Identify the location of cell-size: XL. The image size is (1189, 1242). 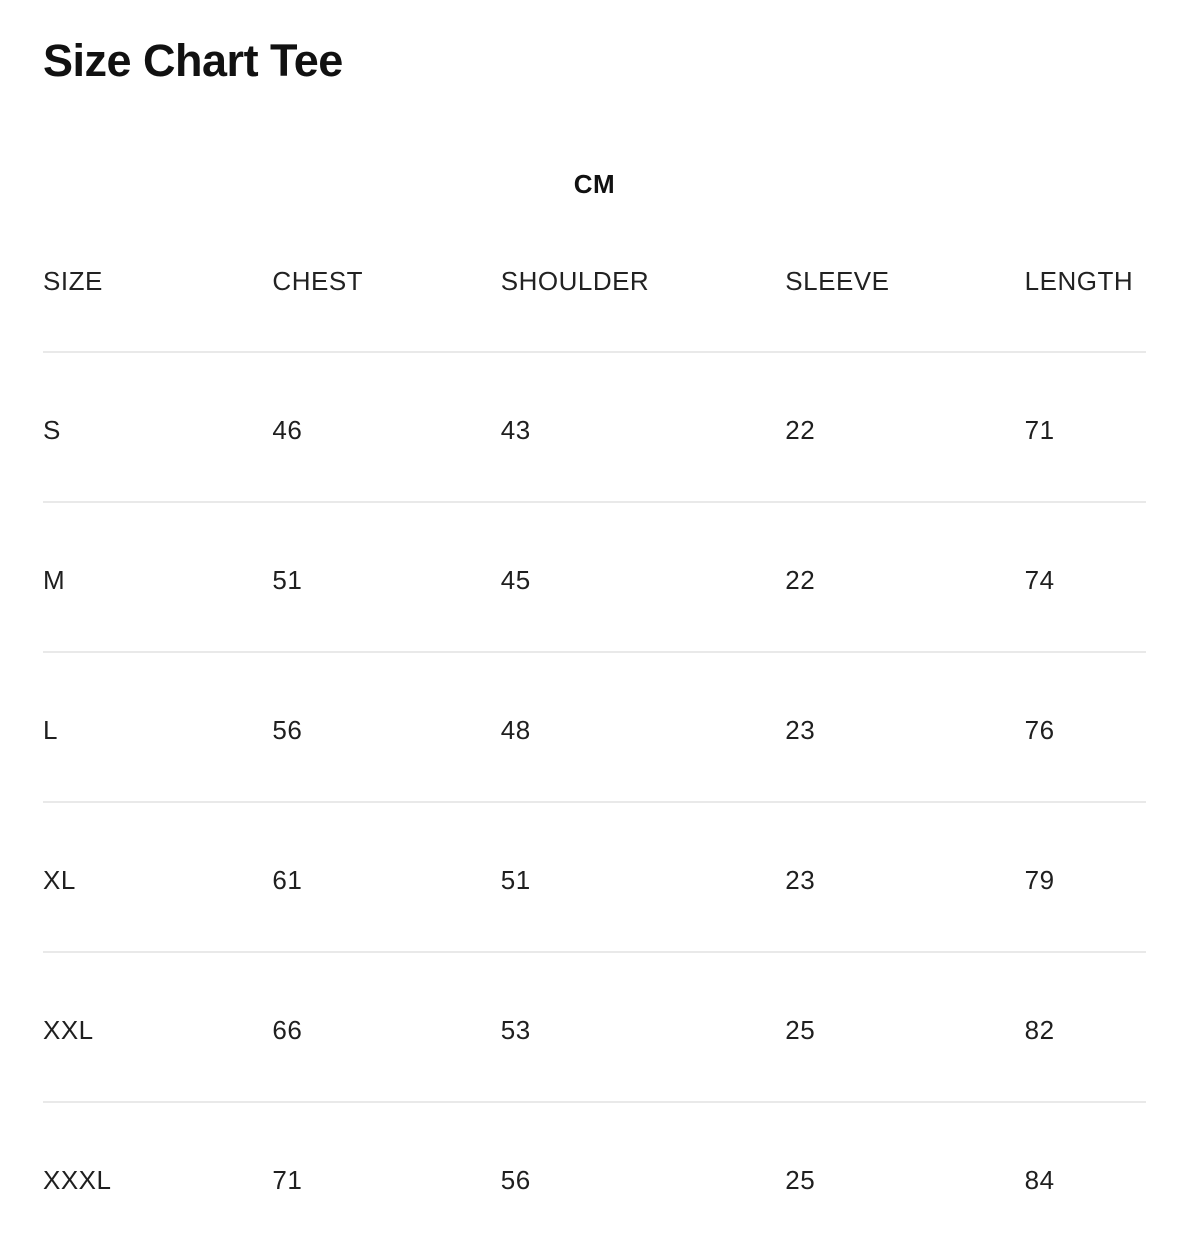
(59, 880).